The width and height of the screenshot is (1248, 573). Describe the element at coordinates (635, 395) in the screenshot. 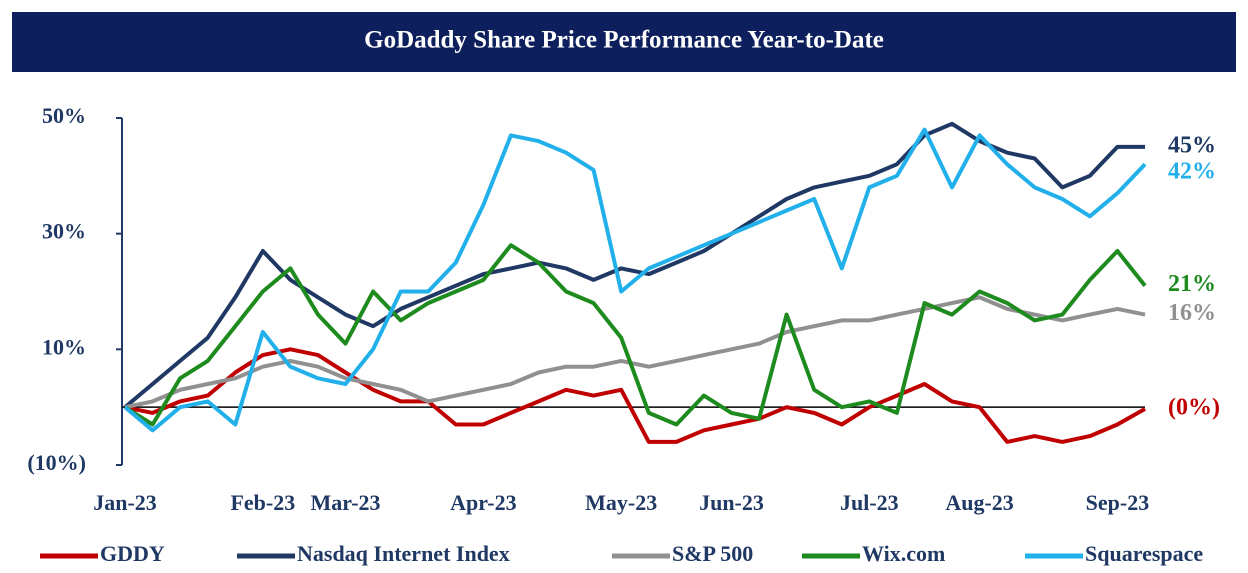

I see `series-line` at that location.